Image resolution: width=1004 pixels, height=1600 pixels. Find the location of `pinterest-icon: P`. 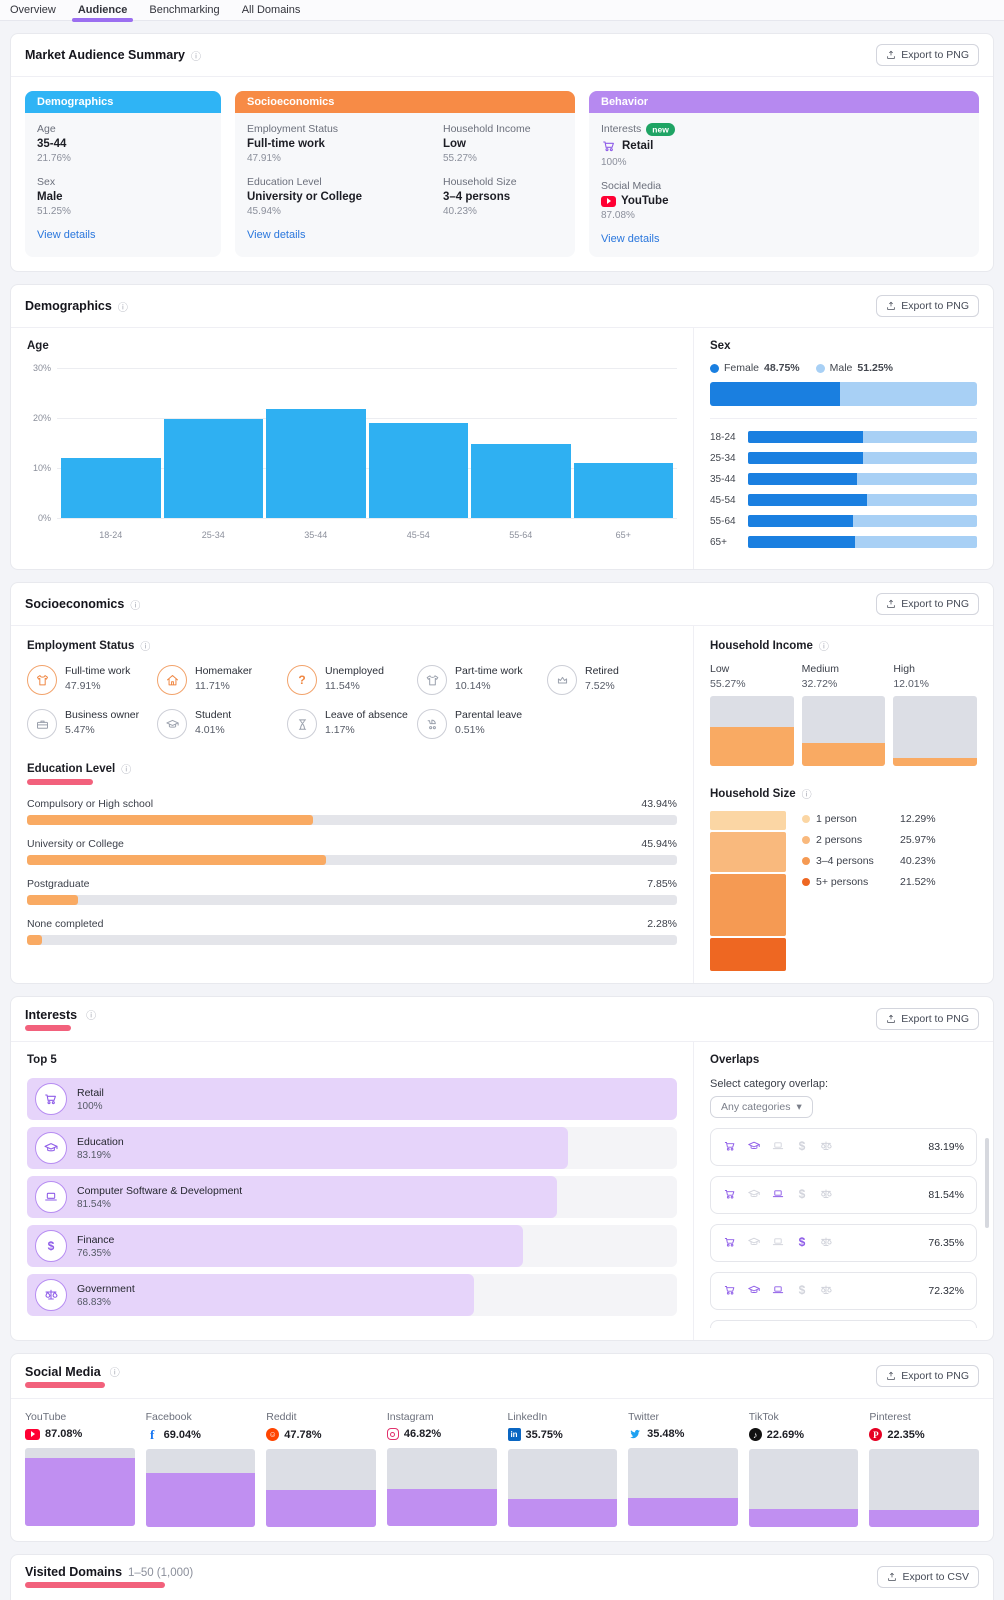

pinterest-icon: P is located at coordinates (876, 1434).